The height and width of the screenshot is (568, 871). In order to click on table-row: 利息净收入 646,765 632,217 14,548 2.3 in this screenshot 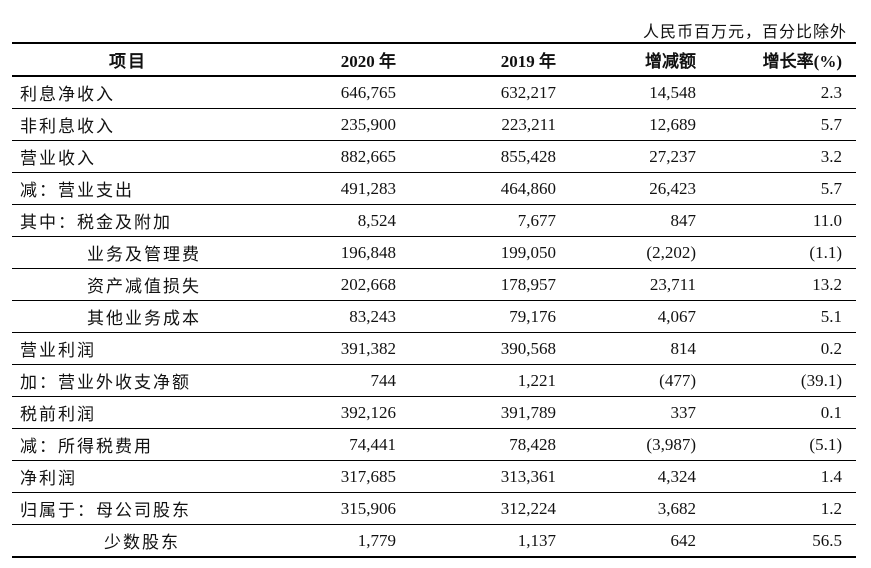, I will do `click(434, 92)`.